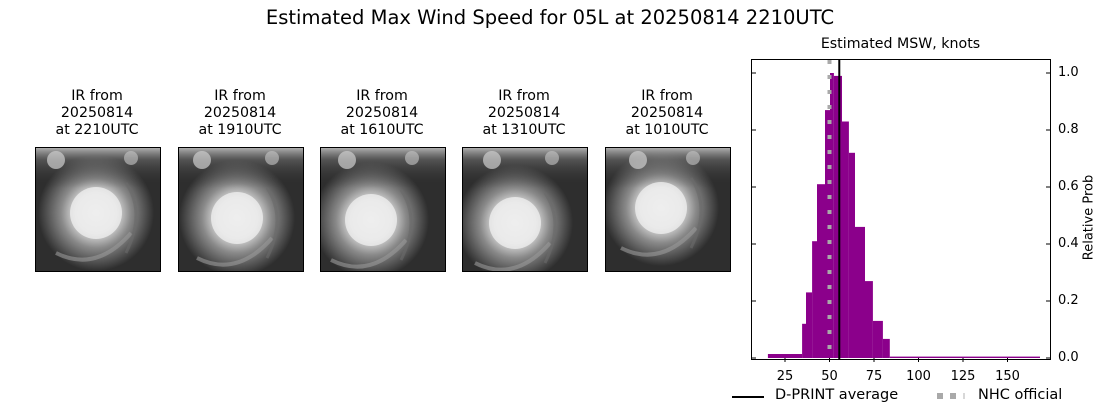 This screenshot has height=409, width=1100. I want to click on ir-panel: IR from 20250814 at 1910UTC, so click(240, 180).